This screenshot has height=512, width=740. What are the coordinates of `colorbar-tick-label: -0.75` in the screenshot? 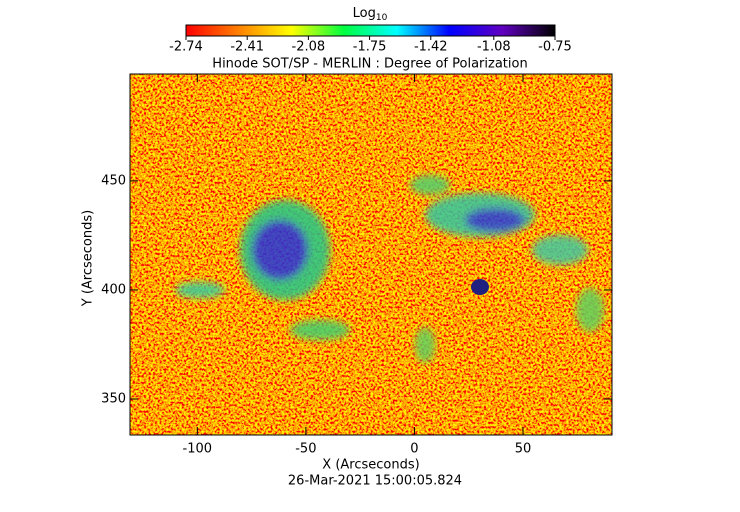 It's located at (555, 47).